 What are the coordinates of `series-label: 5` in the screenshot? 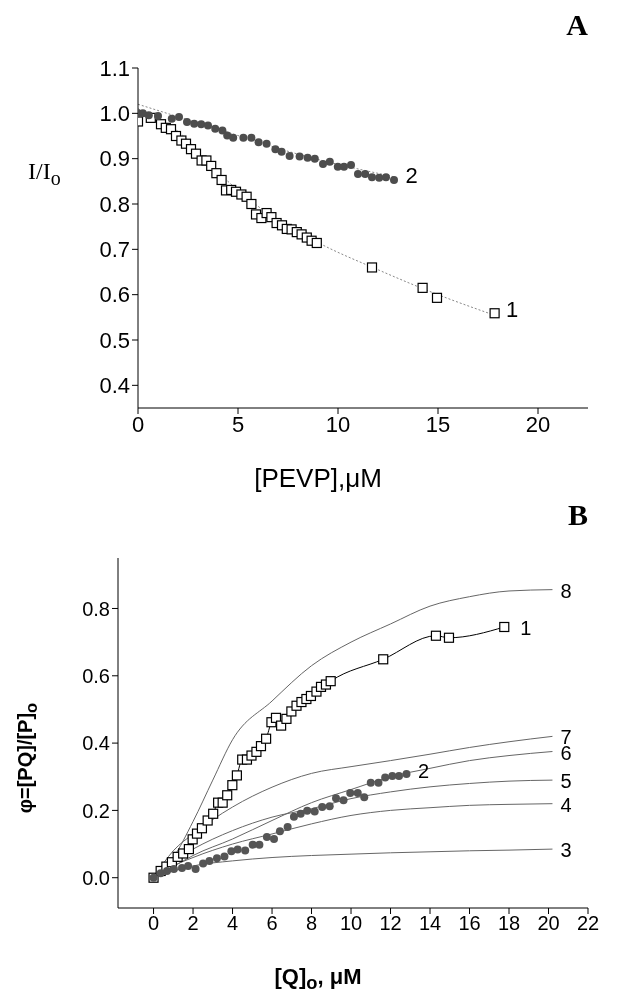 It's located at (566, 781).